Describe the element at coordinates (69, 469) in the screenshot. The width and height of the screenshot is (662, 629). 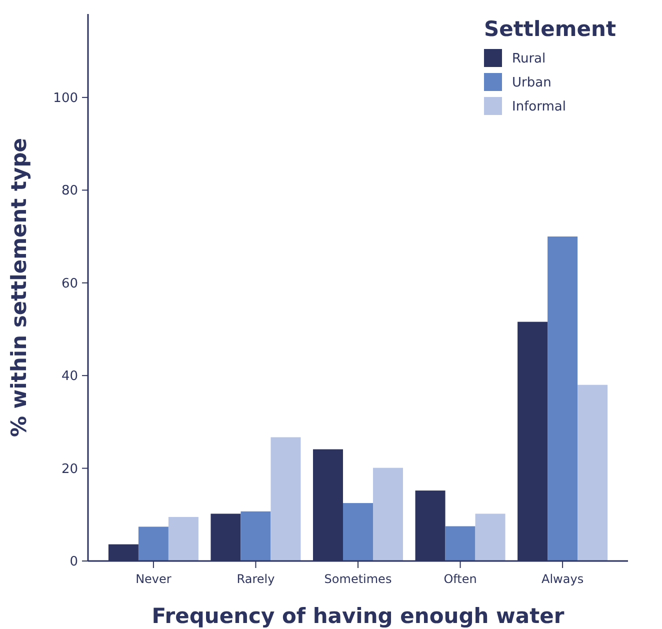
I see `y-tick-label: 20` at that location.